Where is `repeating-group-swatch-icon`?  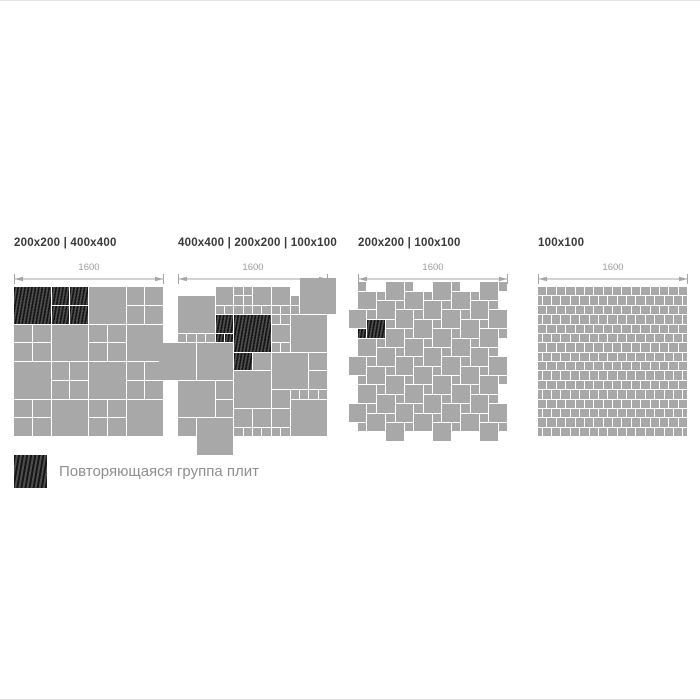 repeating-group-swatch-icon is located at coordinates (30, 471).